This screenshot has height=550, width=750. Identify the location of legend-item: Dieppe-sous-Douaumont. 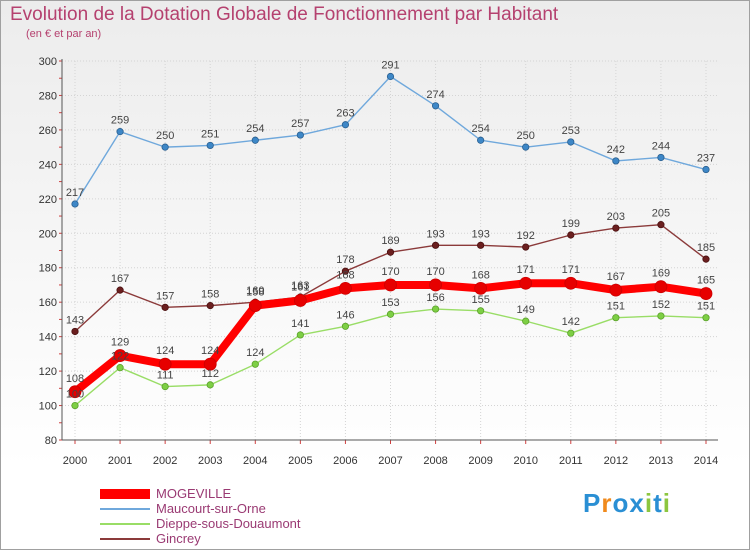
(200, 523).